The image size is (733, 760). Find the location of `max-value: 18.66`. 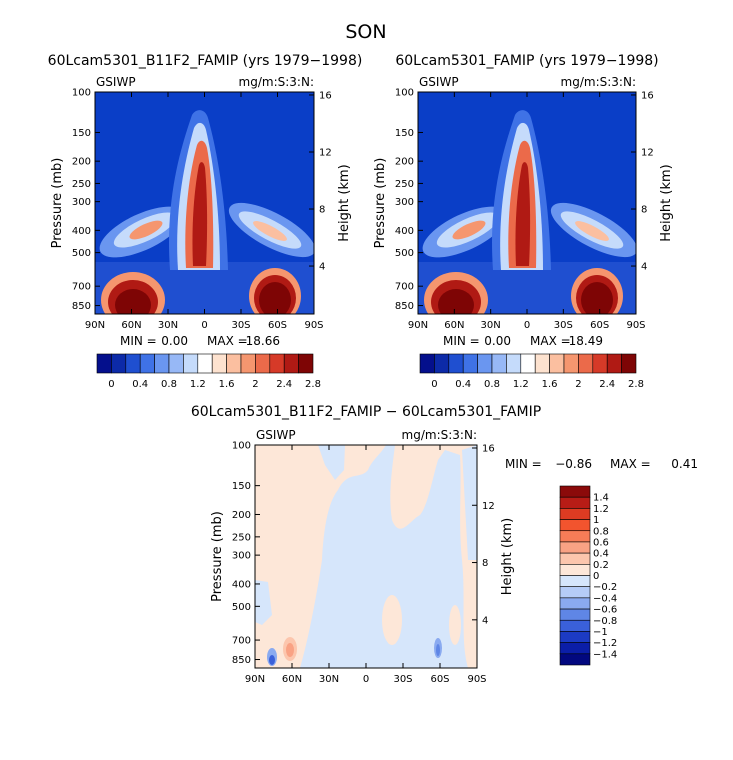

max-value: 18.66 is located at coordinates (263, 341).